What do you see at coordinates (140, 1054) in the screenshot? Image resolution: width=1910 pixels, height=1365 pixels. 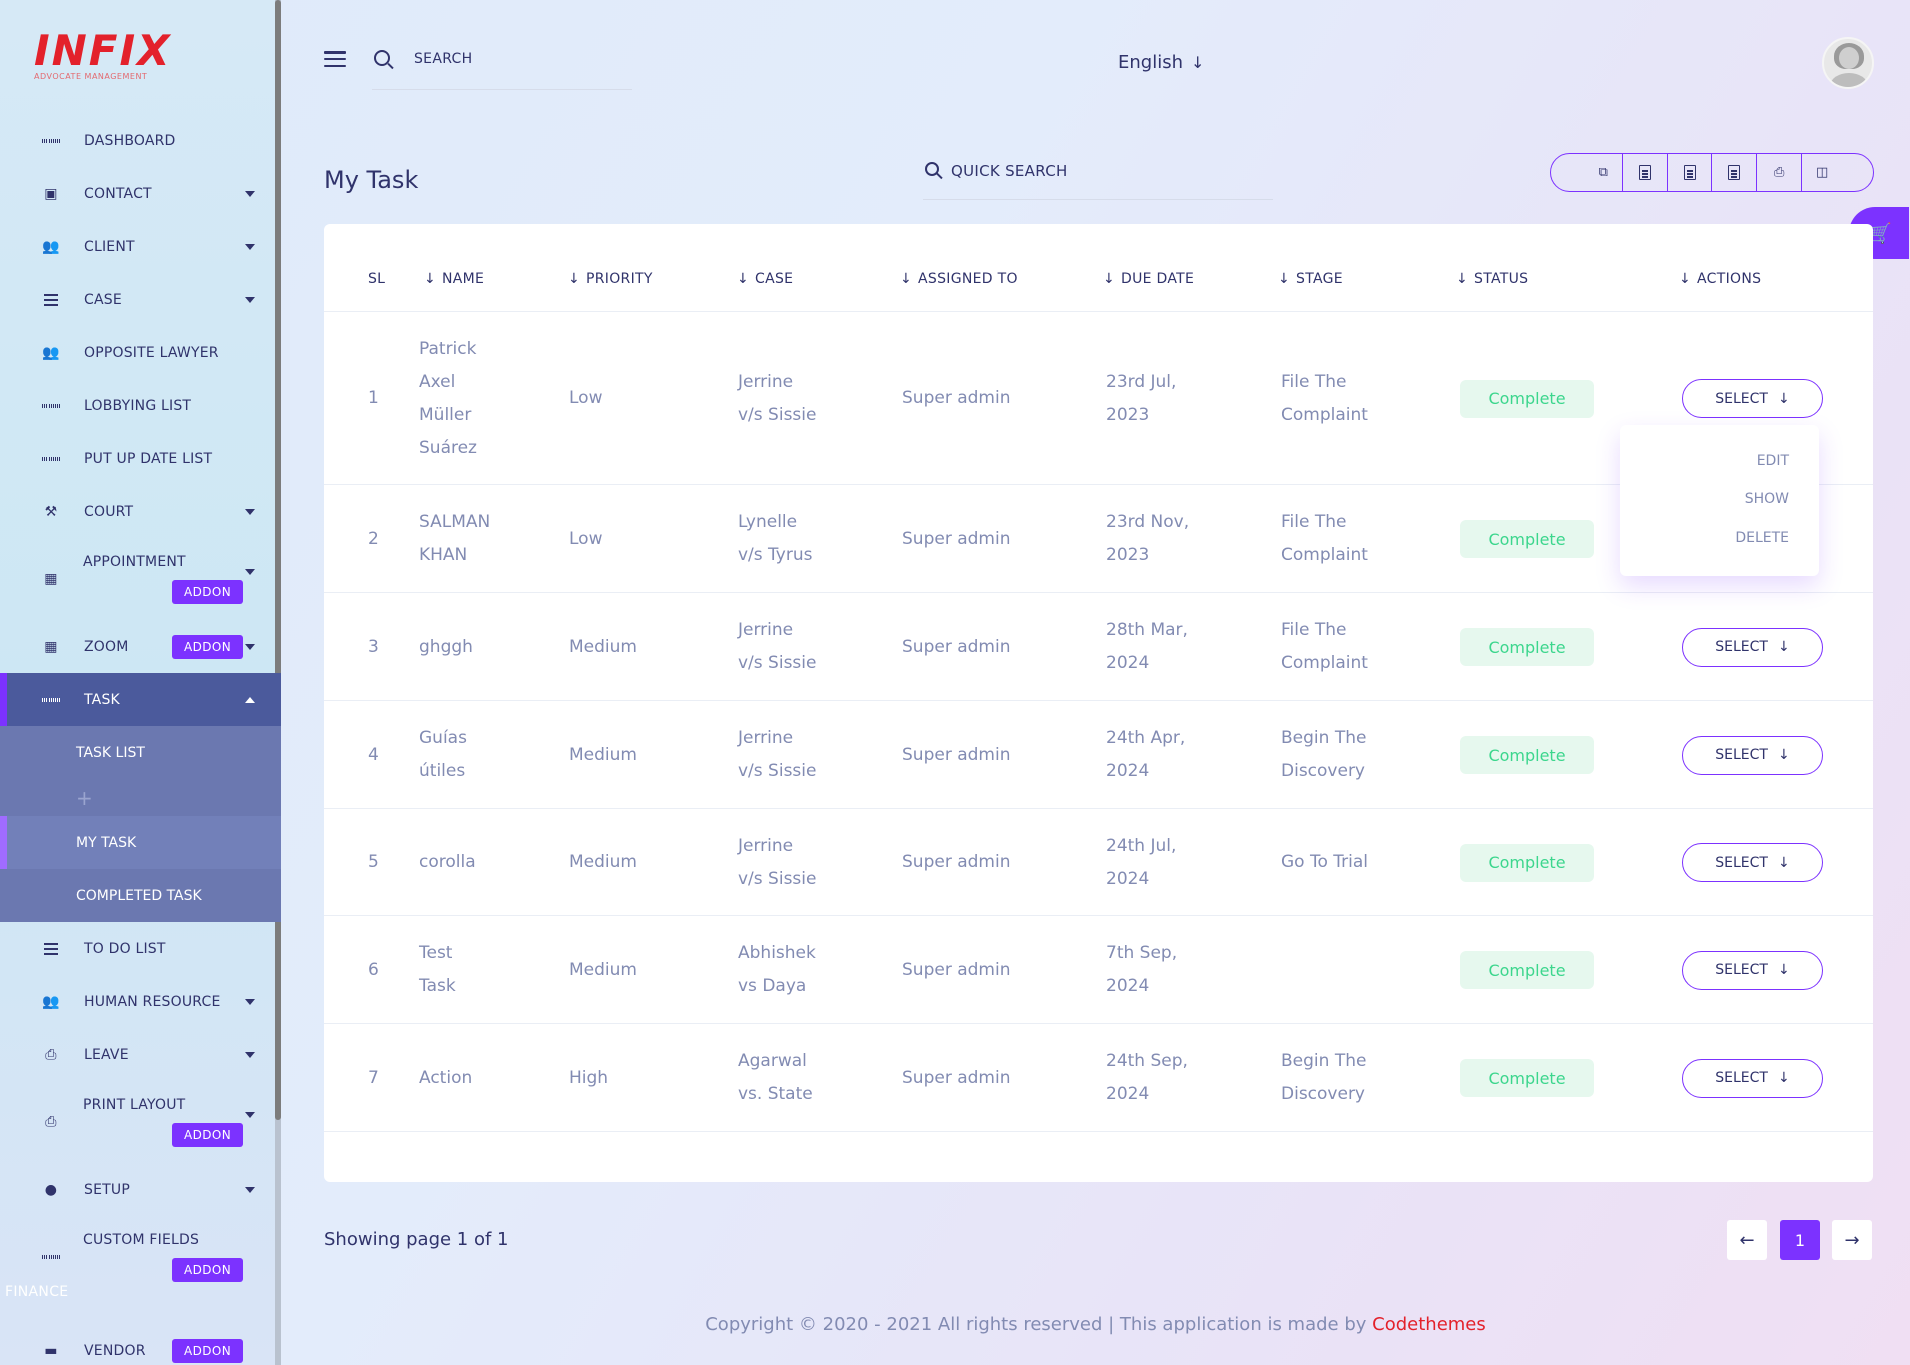 I see `sidebar-item-leave: ⎙ LEAVE` at bounding box center [140, 1054].